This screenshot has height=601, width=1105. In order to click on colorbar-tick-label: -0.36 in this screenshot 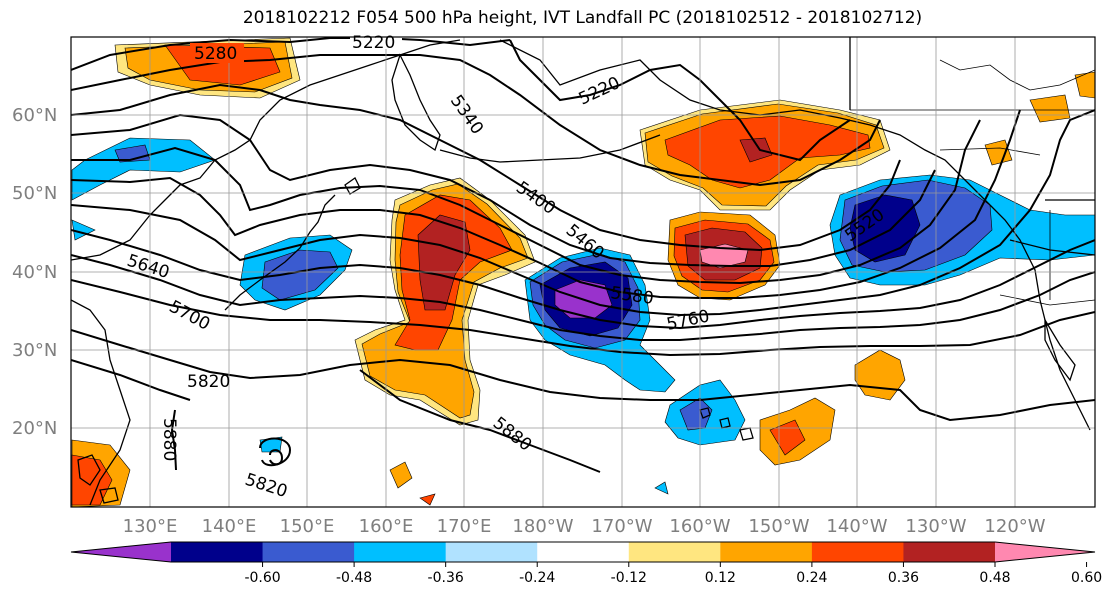, I will do `click(446, 578)`.